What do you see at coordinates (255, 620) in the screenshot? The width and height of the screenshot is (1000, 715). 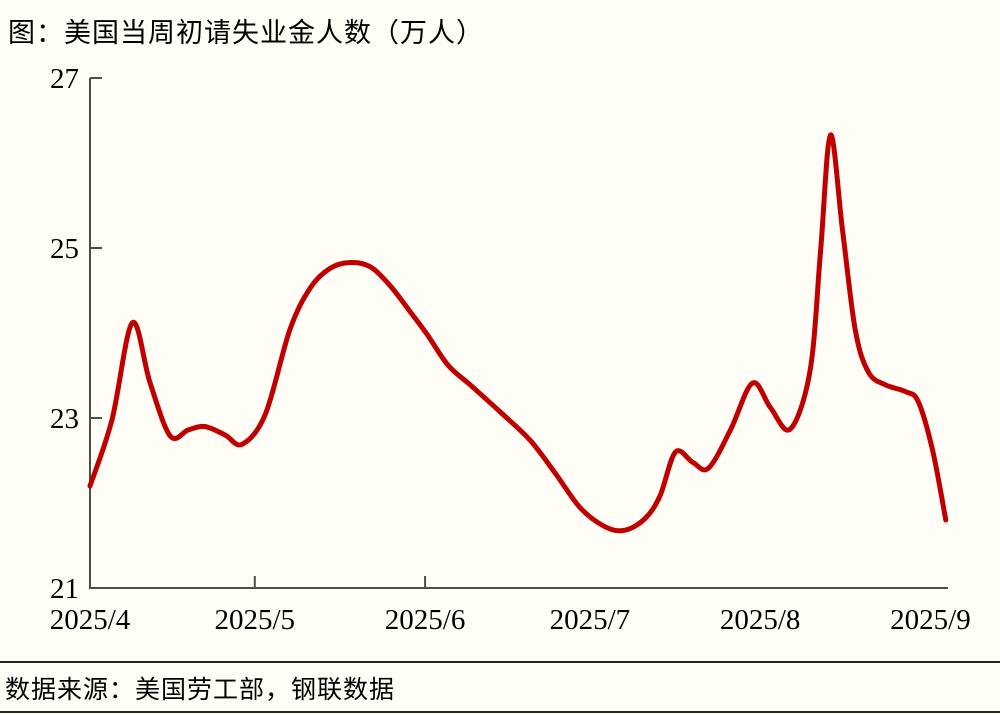 I see `x-tick-label: 2025/5` at bounding box center [255, 620].